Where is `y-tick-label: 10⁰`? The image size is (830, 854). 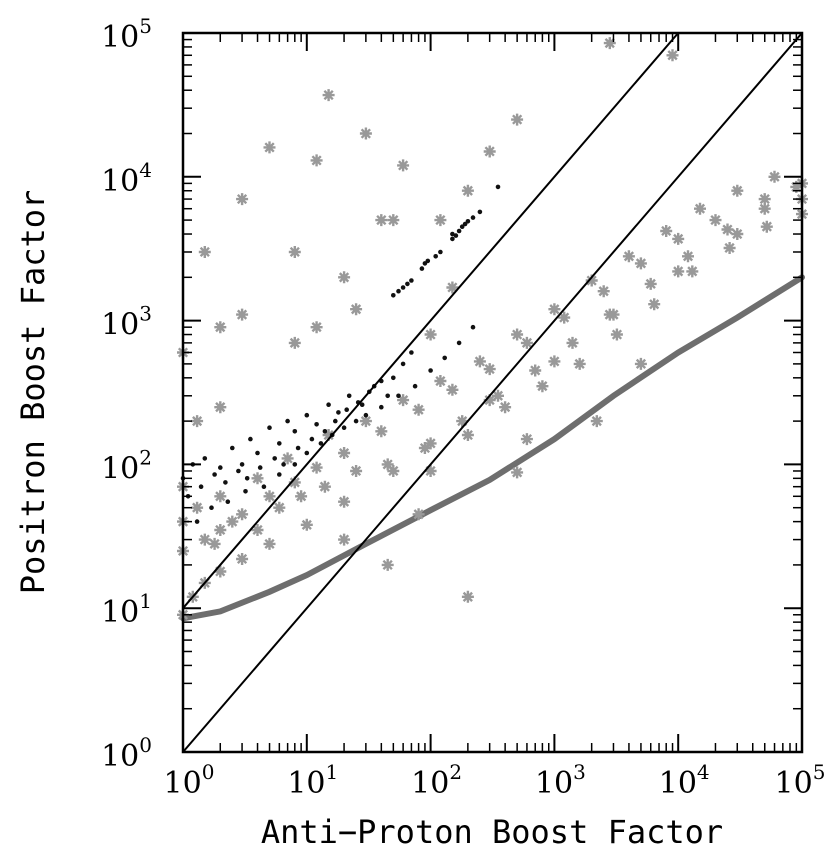 y-tick-label: 10⁰ is located at coordinates (126, 753).